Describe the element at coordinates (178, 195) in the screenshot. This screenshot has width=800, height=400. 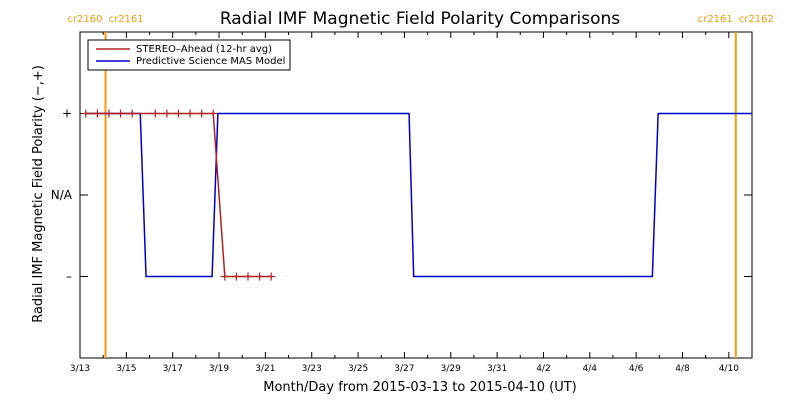
I see `series-line-stereo` at that location.